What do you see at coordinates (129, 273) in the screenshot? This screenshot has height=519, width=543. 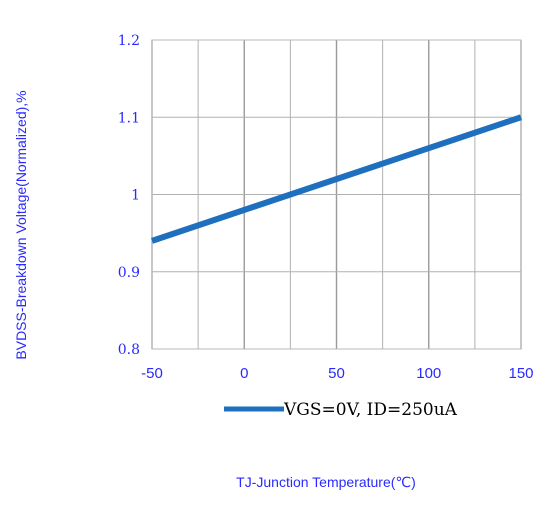 I see `y-tick-label: 0.9` at bounding box center [129, 273].